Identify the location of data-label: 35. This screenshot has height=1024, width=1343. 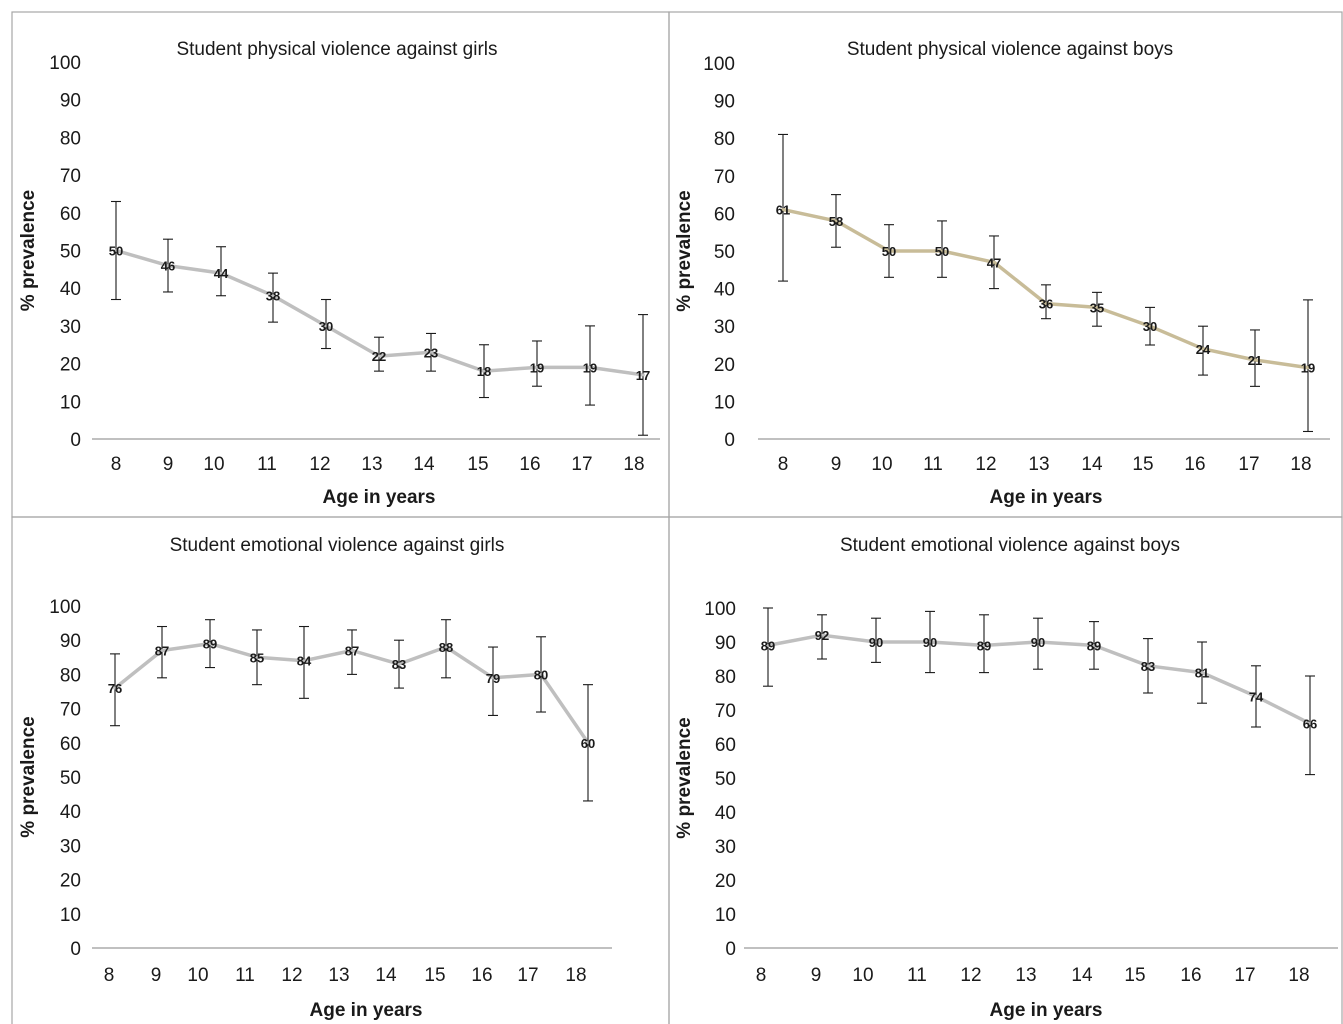
(1097, 307).